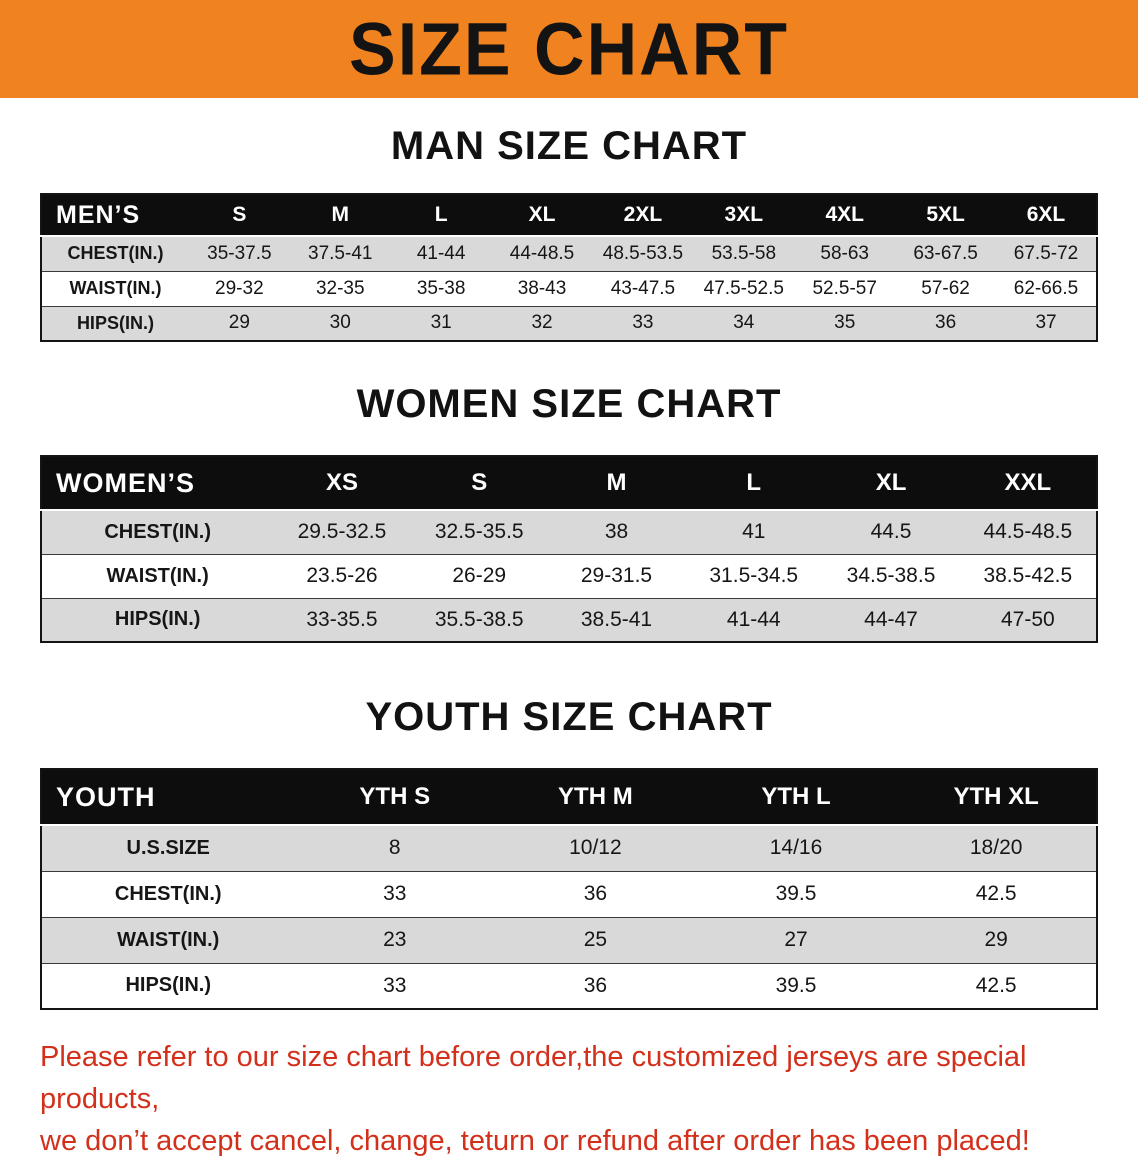 The height and width of the screenshot is (1162, 1138). I want to click on size-value-cell: 18/20, so click(996, 847).